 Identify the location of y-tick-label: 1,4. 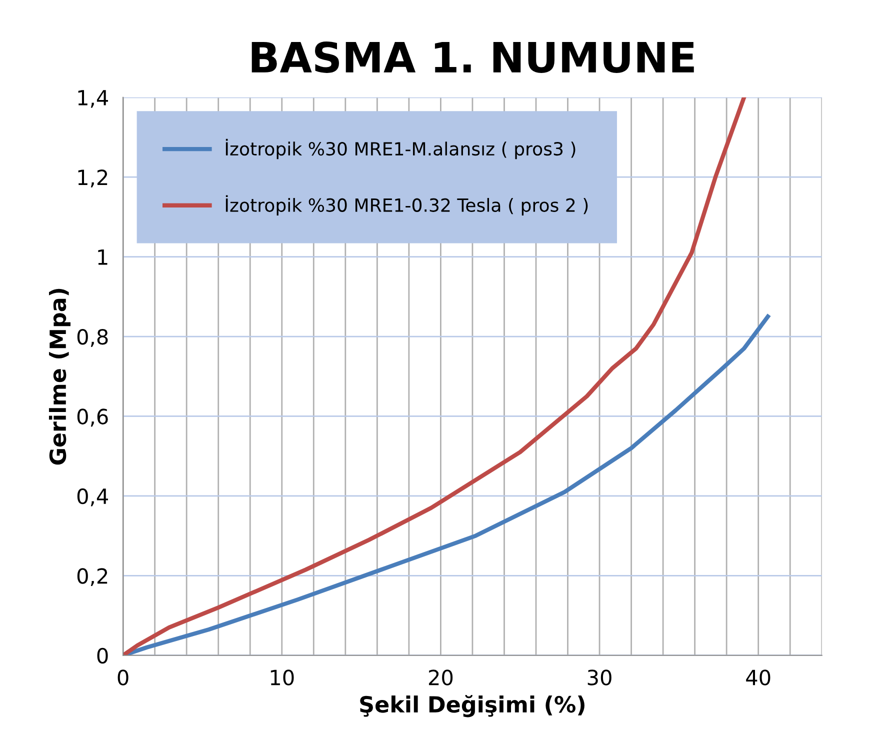
(93, 99).